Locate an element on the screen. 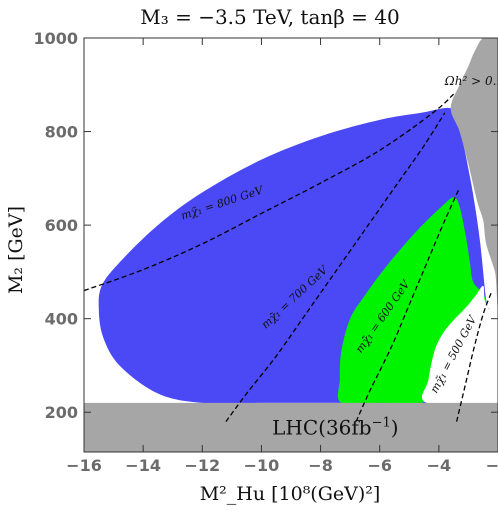 The image size is (498, 510). x-axis-label: M²_Hu [10⁸(GeV)²] is located at coordinates (290, 494).